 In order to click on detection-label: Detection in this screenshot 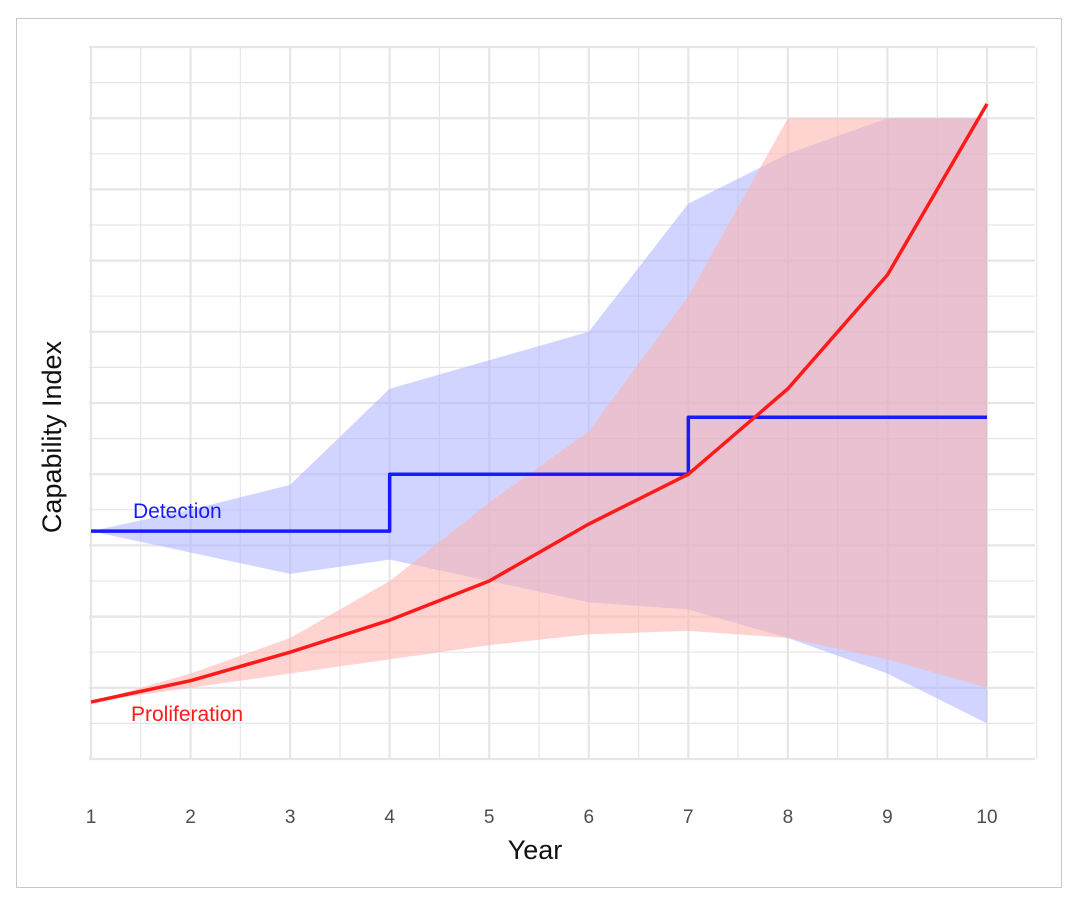, I will do `click(177, 511)`.